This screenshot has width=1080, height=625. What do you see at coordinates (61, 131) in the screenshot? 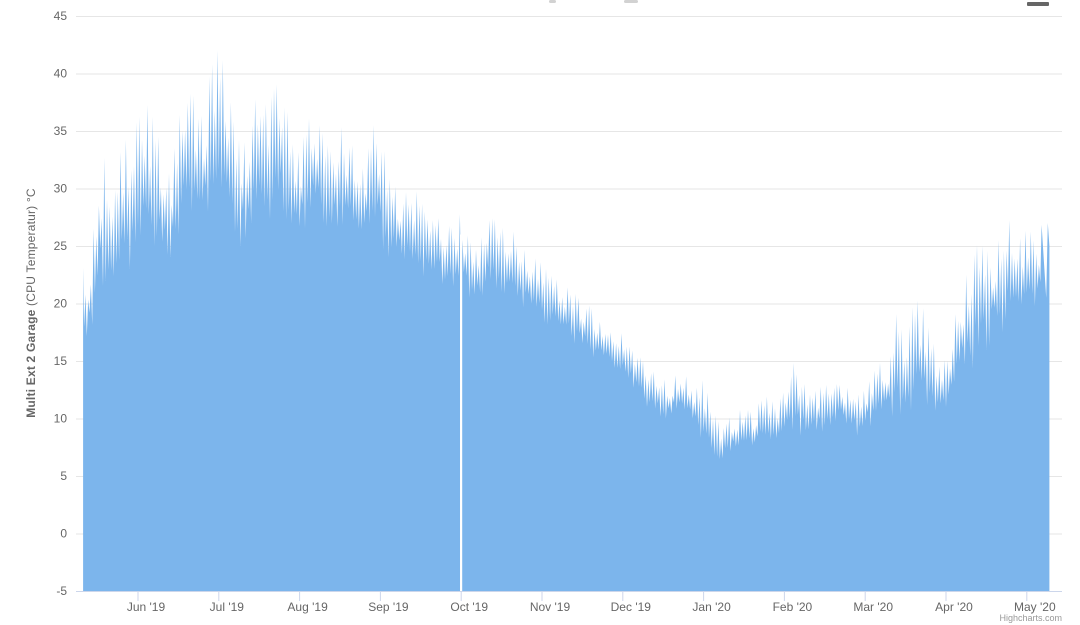
I see `y-axis-label: 35` at bounding box center [61, 131].